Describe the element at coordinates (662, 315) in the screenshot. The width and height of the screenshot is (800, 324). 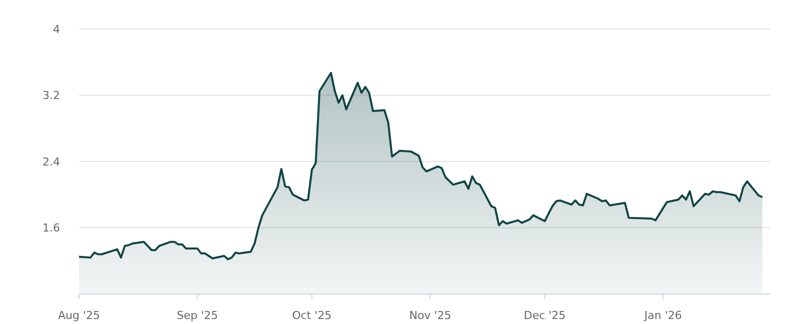
I see `x-tick-label: Jan '26` at that location.